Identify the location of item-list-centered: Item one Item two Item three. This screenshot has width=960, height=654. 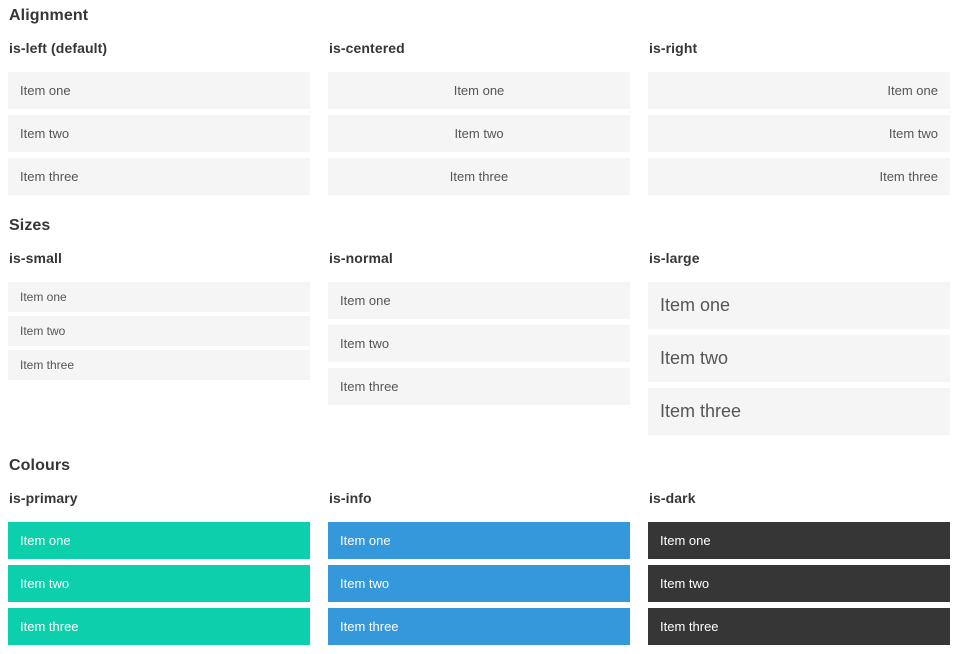
(479, 133).